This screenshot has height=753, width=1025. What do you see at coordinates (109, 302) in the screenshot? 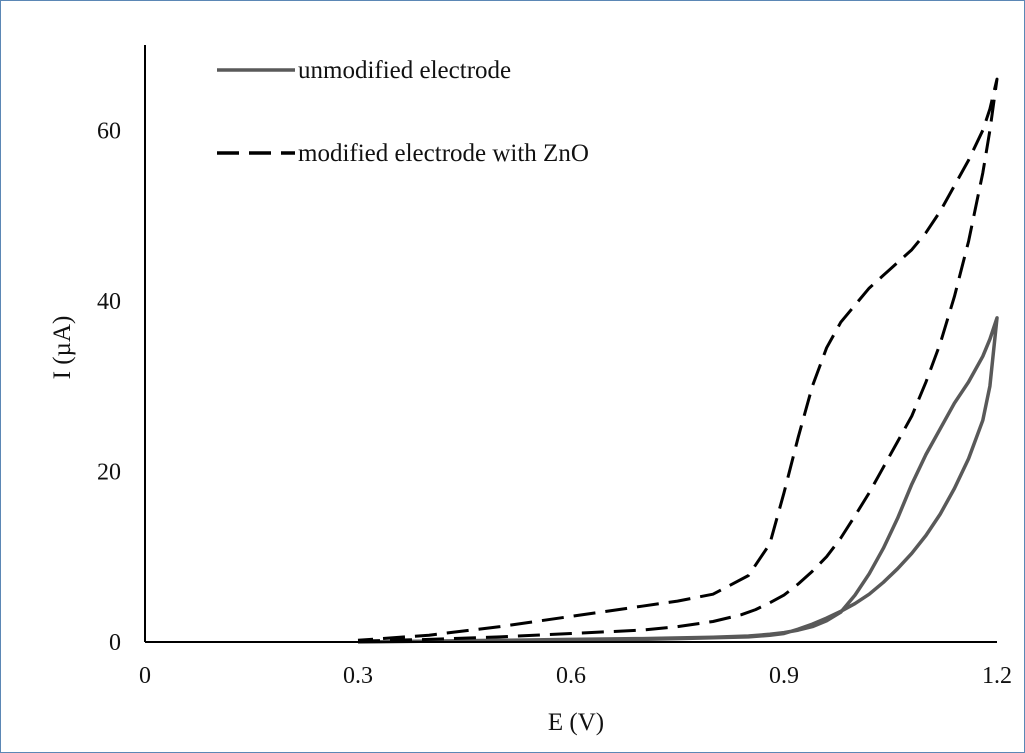
I see `y-tick-label: 40` at bounding box center [109, 302].